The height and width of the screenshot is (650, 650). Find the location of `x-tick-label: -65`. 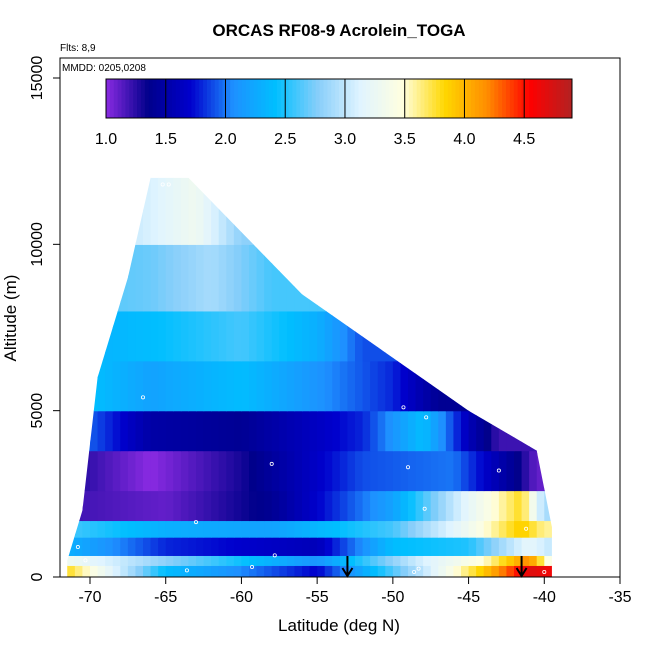

x-tick-label: -65 is located at coordinates (165, 597).